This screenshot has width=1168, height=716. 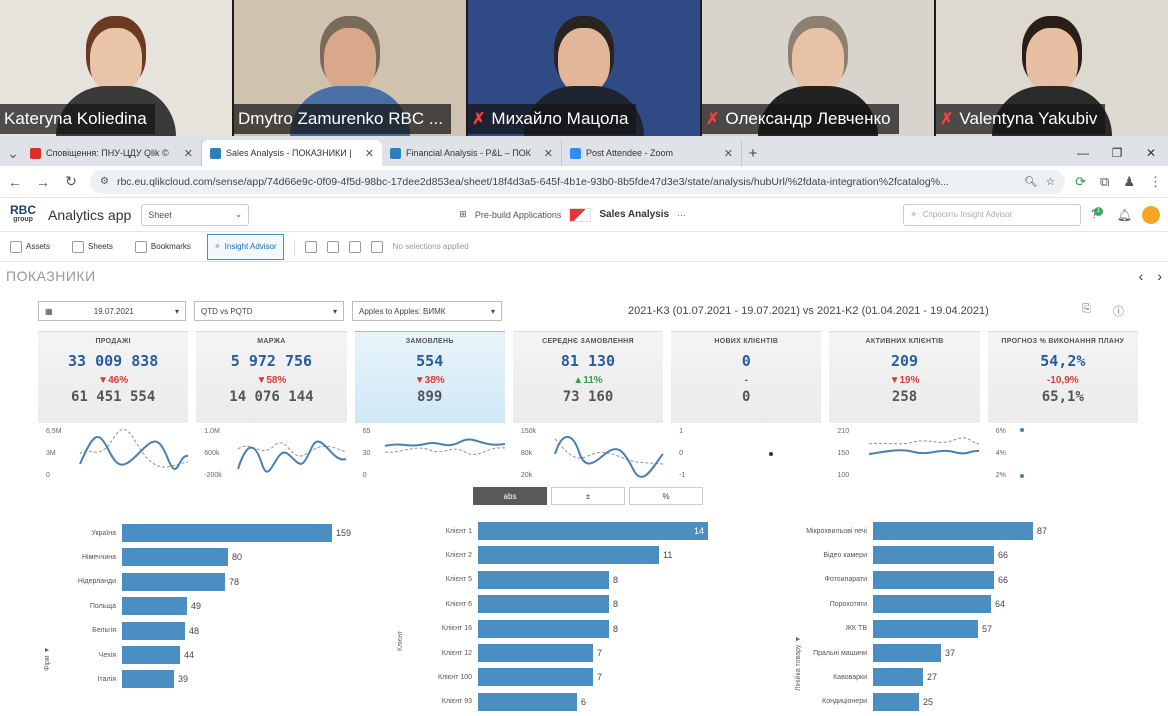 I want to click on step-back-icon, so click(x=332, y=246).